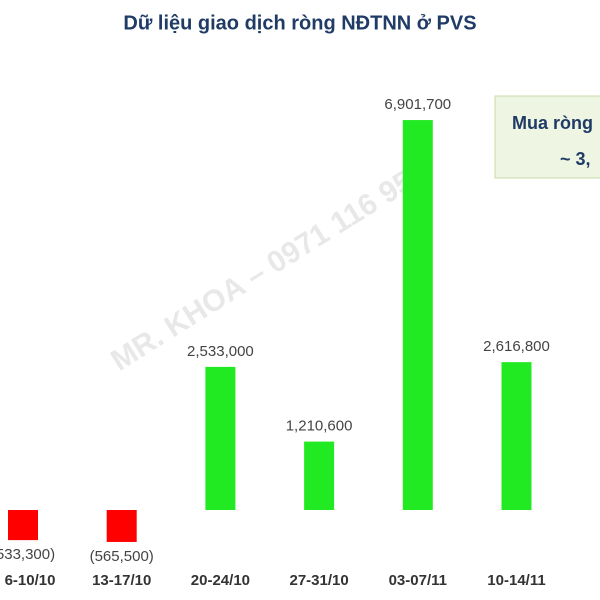 This screenshot has width=600, height=600. What do you see at coordinates (552, 123) in the screenshot?
I see `annotation-text: Mua ròng` at bounding box center [552, 123].